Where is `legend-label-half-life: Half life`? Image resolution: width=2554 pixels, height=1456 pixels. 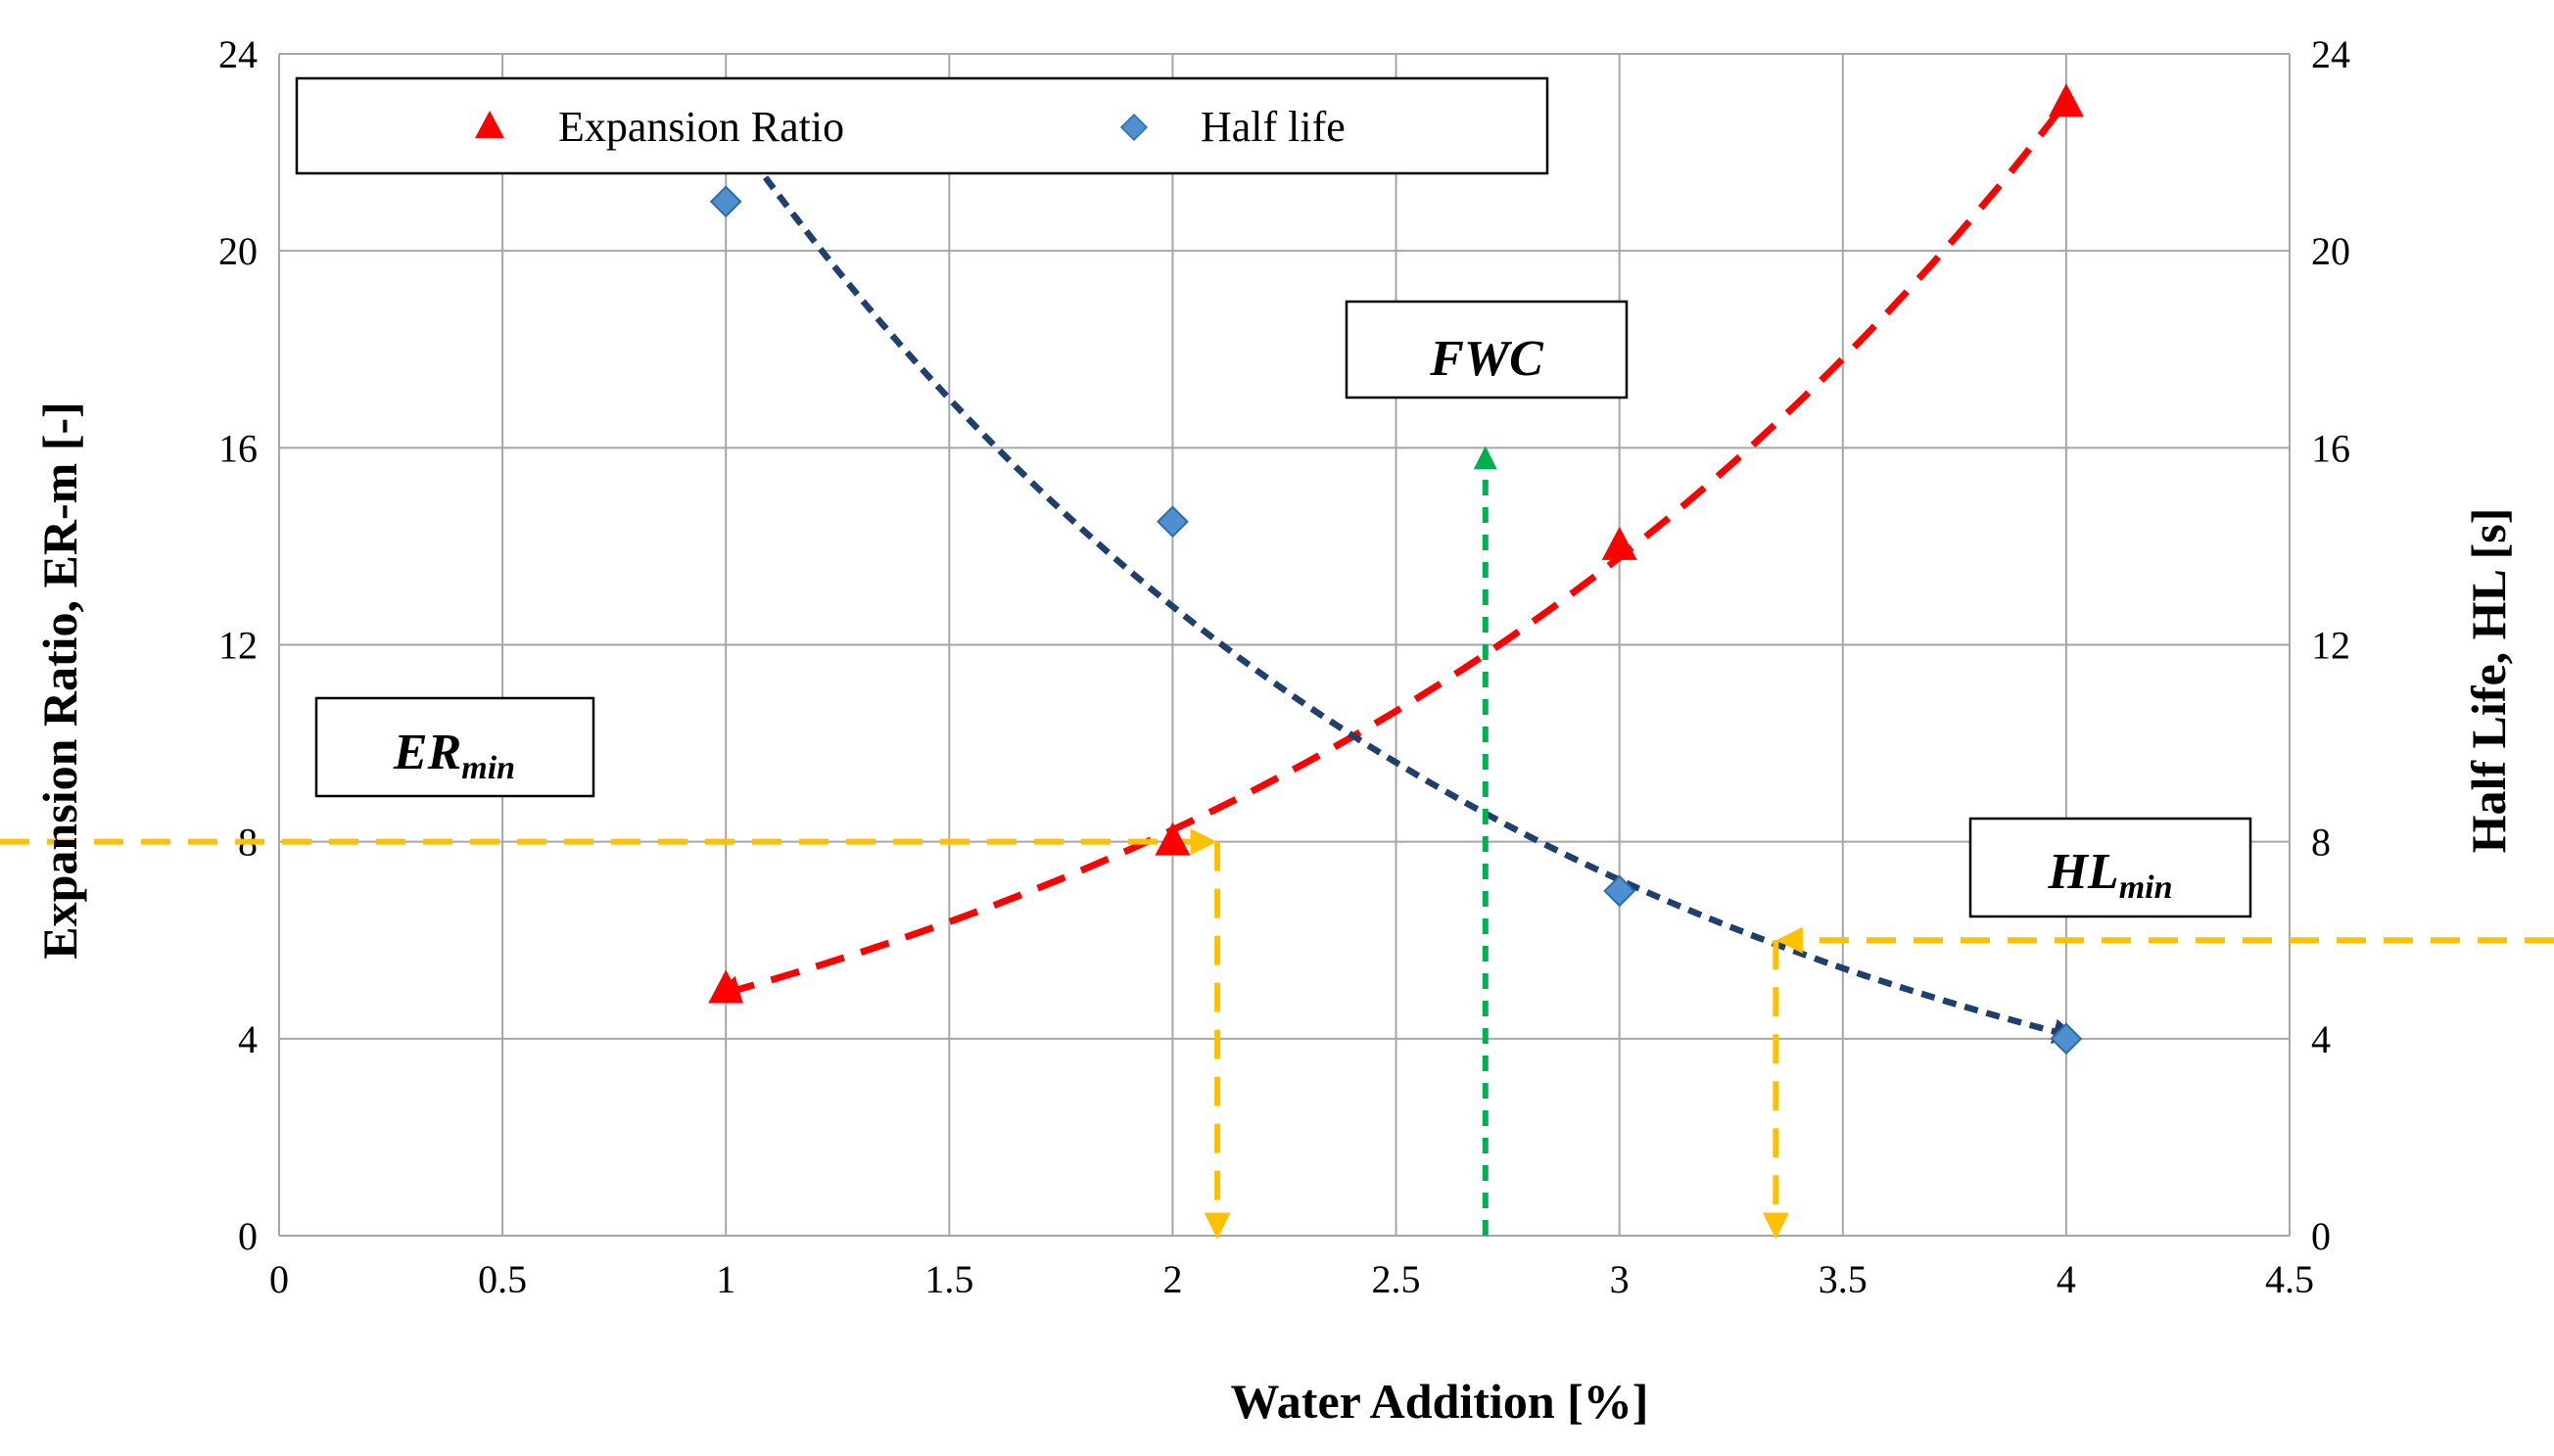
legend-label-half-life: Half life is located at coordinates (1273, 127).